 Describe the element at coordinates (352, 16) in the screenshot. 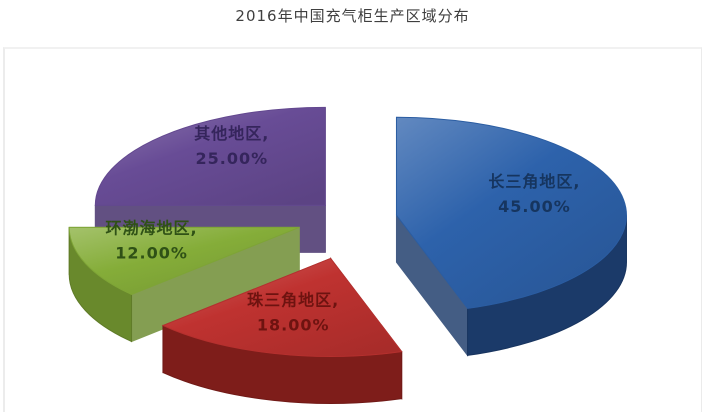

I see `chart-title: 2016年中国充气柜生产区域分布` at that location.